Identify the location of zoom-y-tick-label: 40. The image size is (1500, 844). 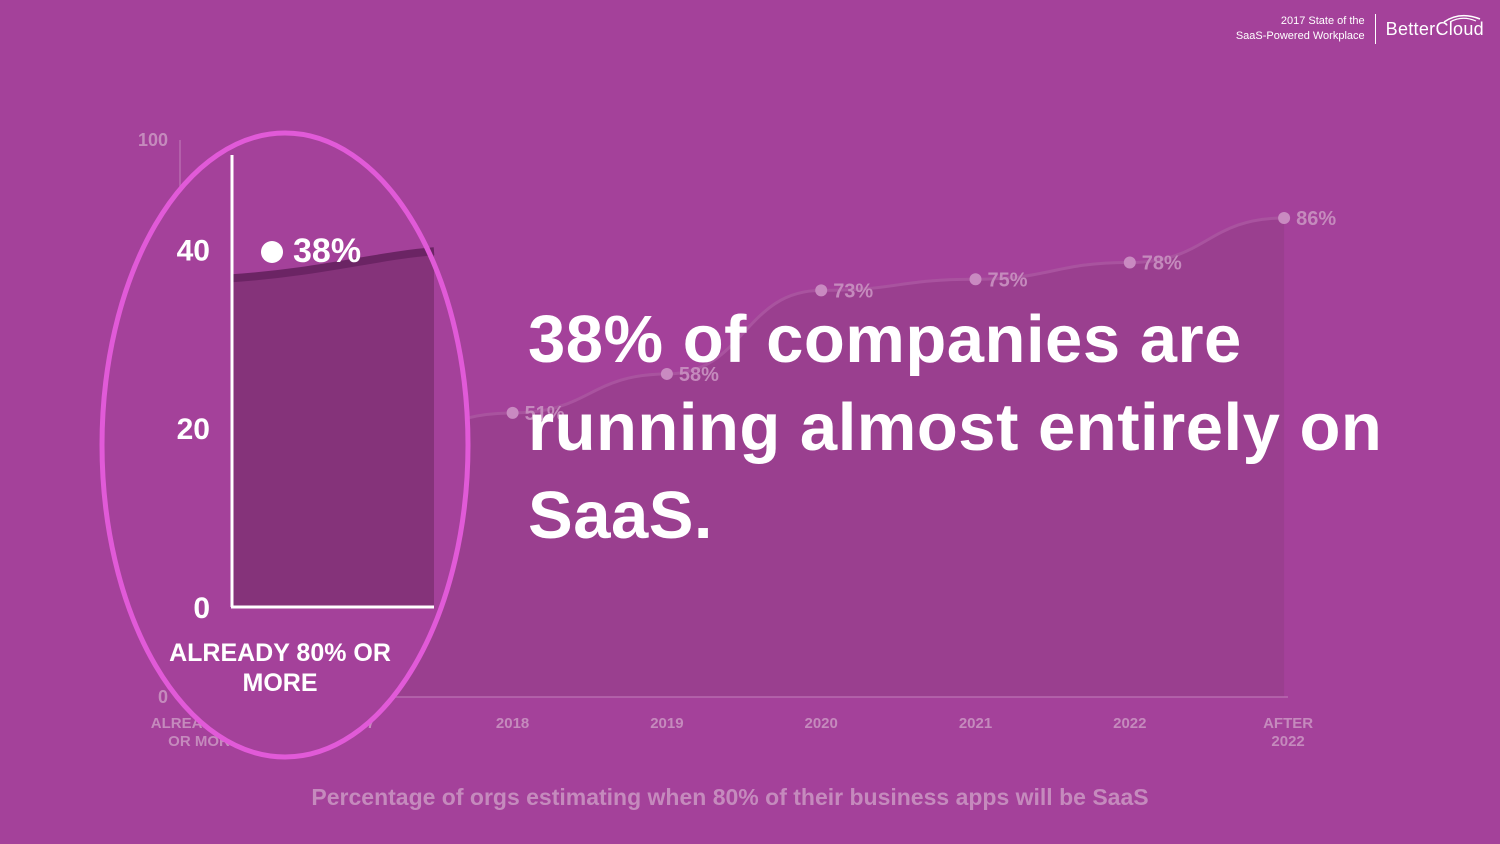
(193, 250).